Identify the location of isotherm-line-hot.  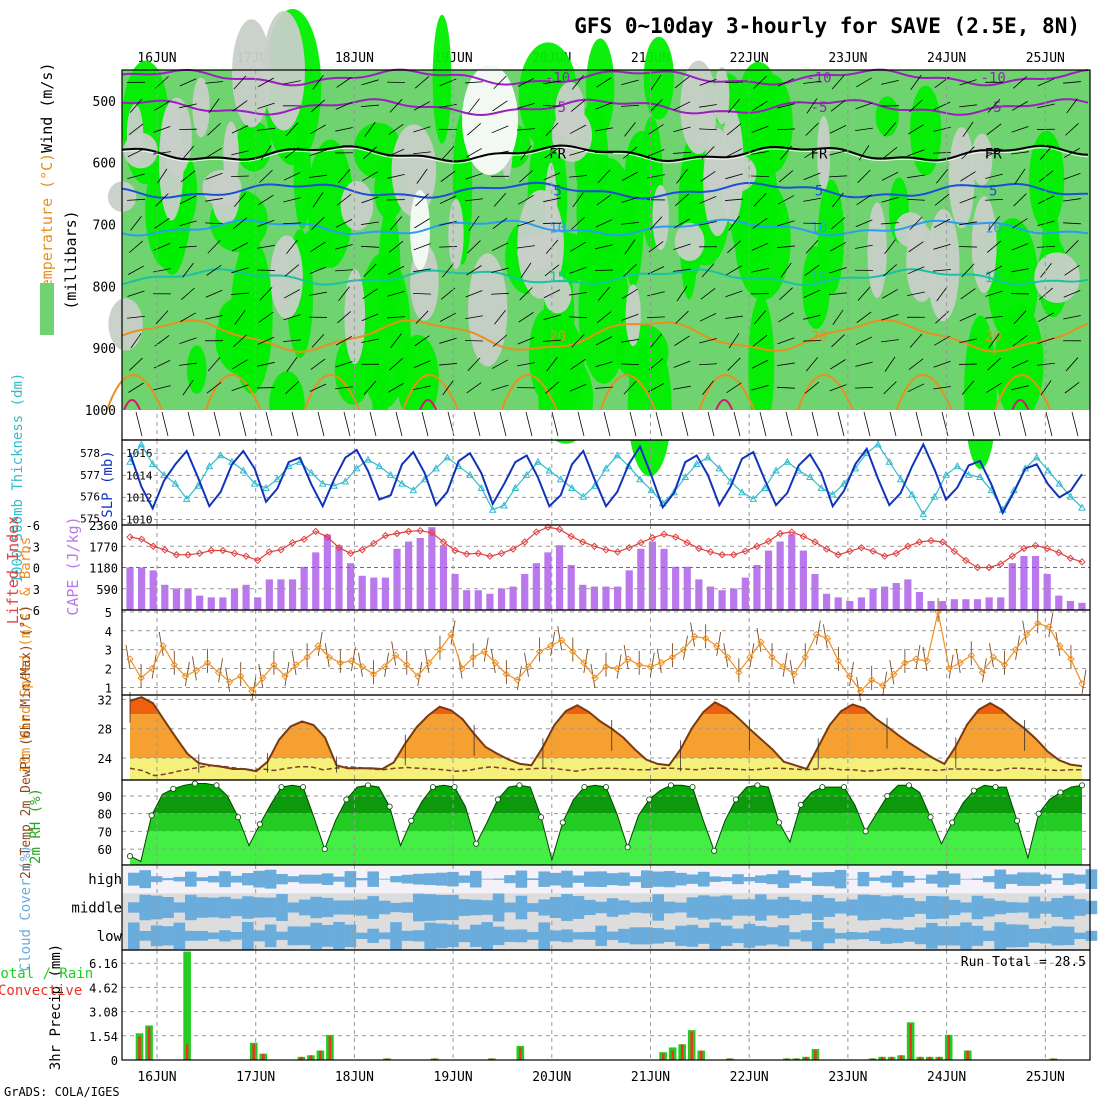
(132, 405).